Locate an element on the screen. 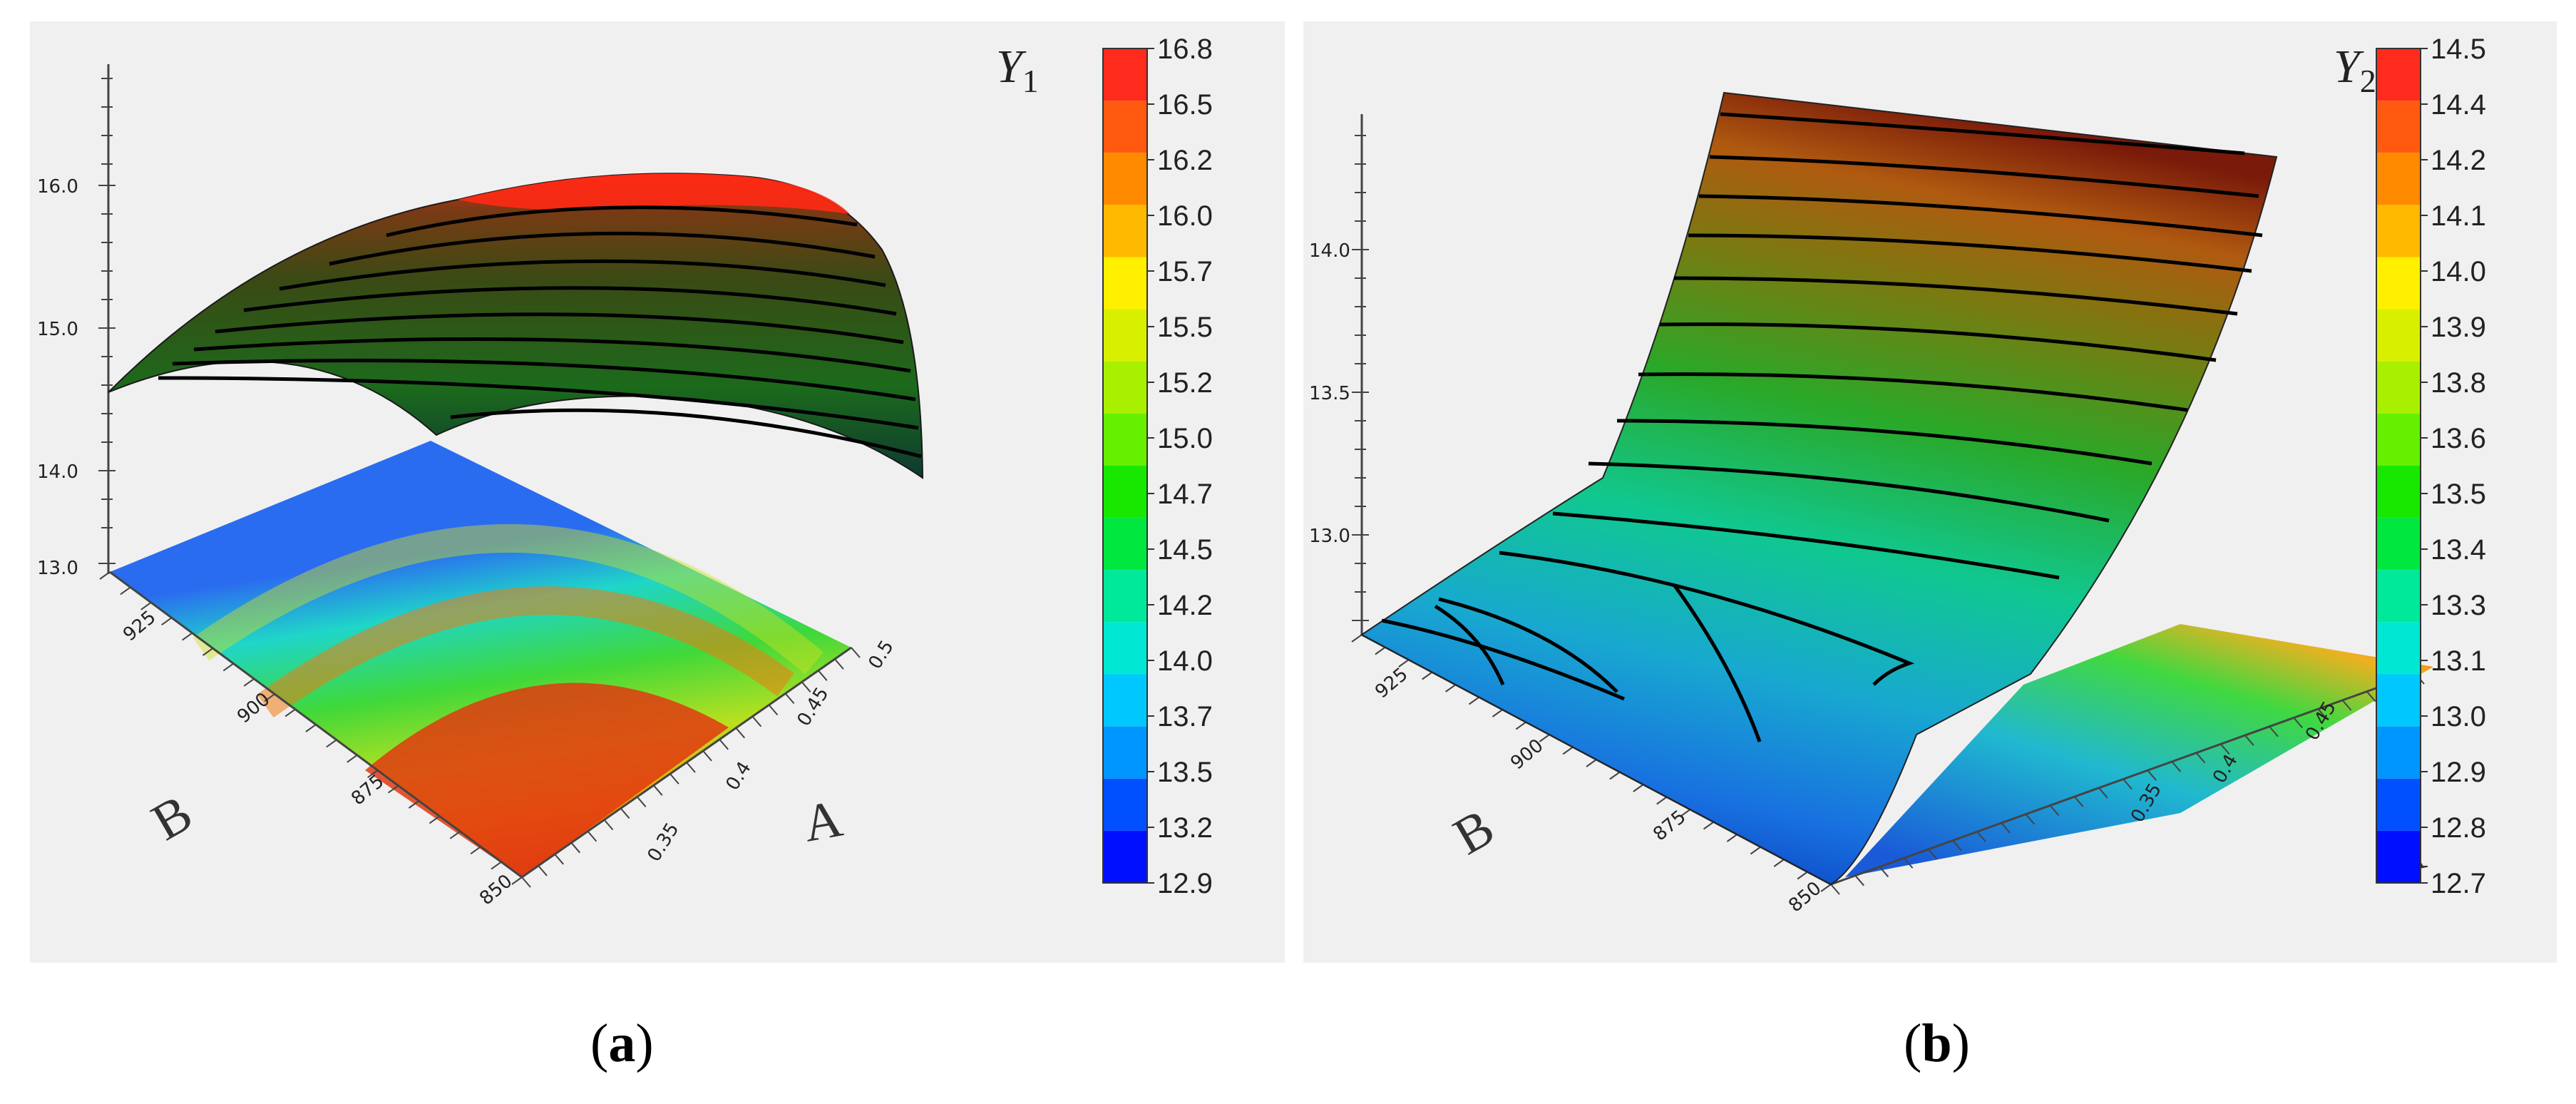 This screenshot has height=1104, width=2576. colorbar-tick-label: 13.1 is located at coordinates (2458, 661).